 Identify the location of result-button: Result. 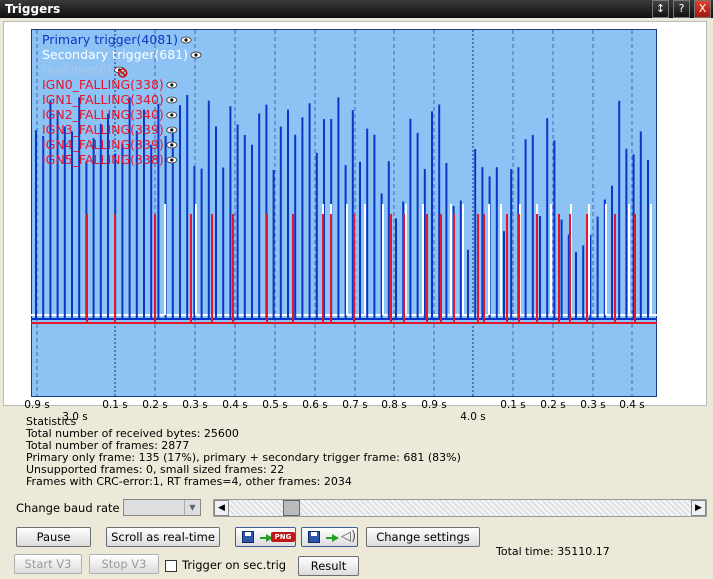
(328, 566).